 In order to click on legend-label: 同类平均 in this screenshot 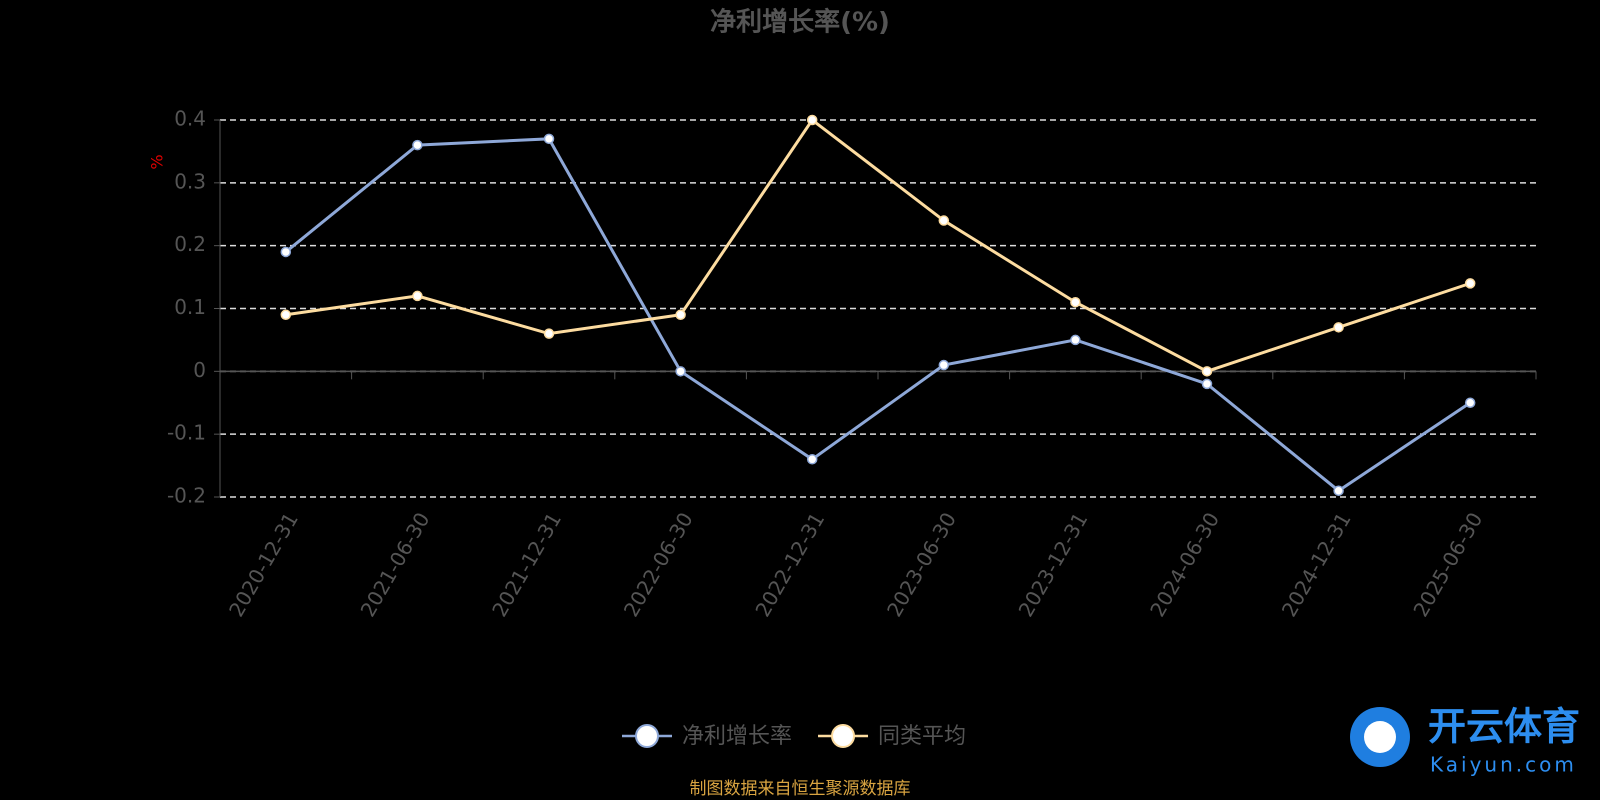, I will do `click(922, 736)`.